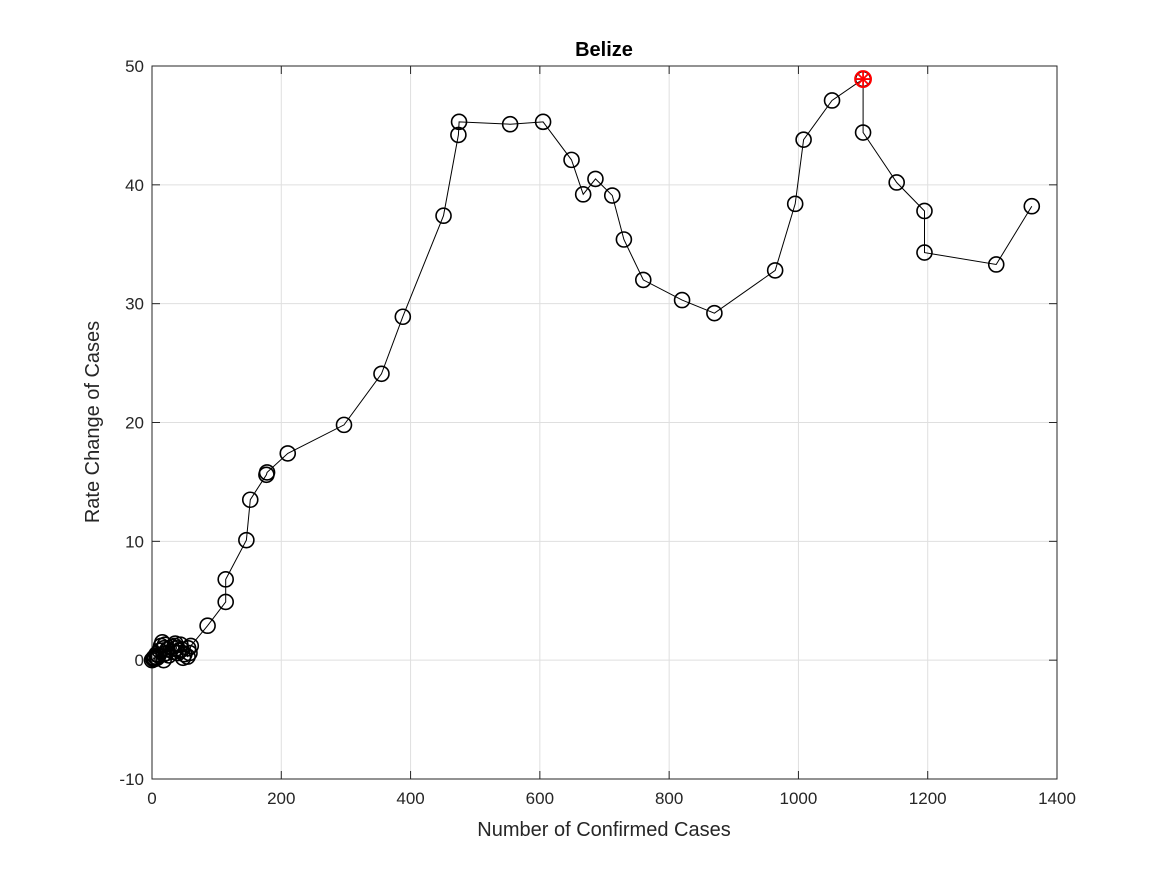  What do you see at coordinates (131, 779) in the screenshot?
I see `y-tick-label: -10` at bounding box center [131, 779].